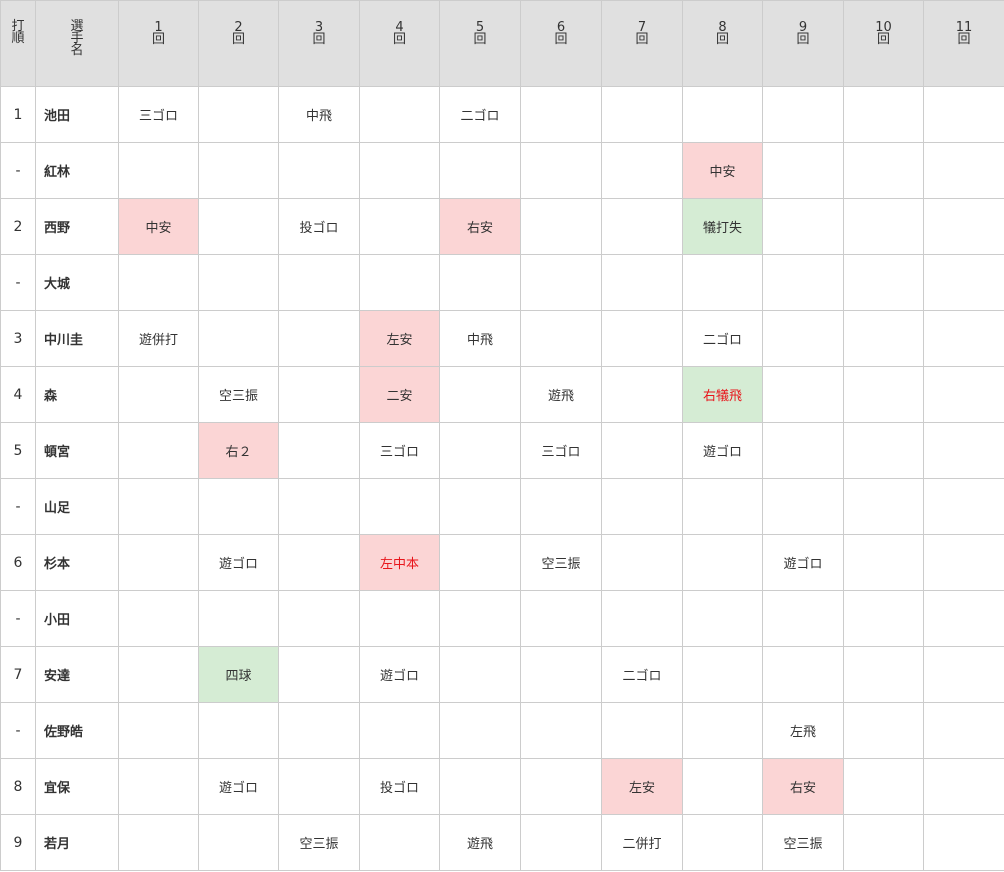 The height and width of the screenshot is (872, 1004). I want to click on player-name-cell: 池田, so click(77, 114).